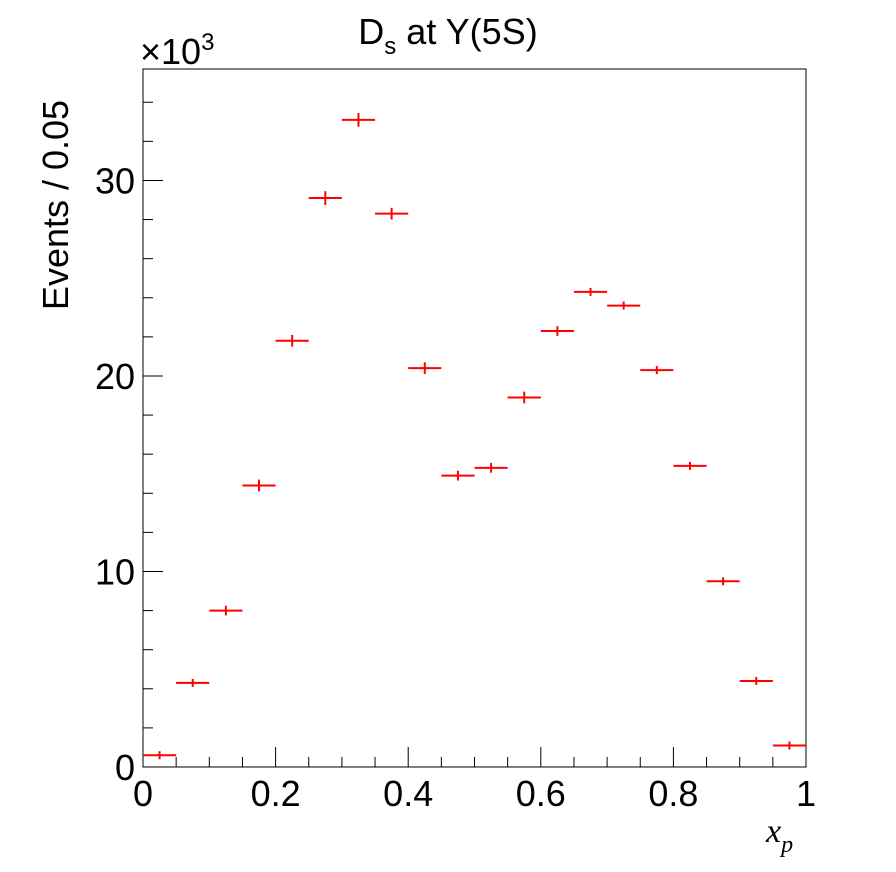 The image size is (896, 872). What do you see at coordinates (541, 793) in the screenshot?
I see `x-tick-label: 0.6` at bounding box center [541, 793].